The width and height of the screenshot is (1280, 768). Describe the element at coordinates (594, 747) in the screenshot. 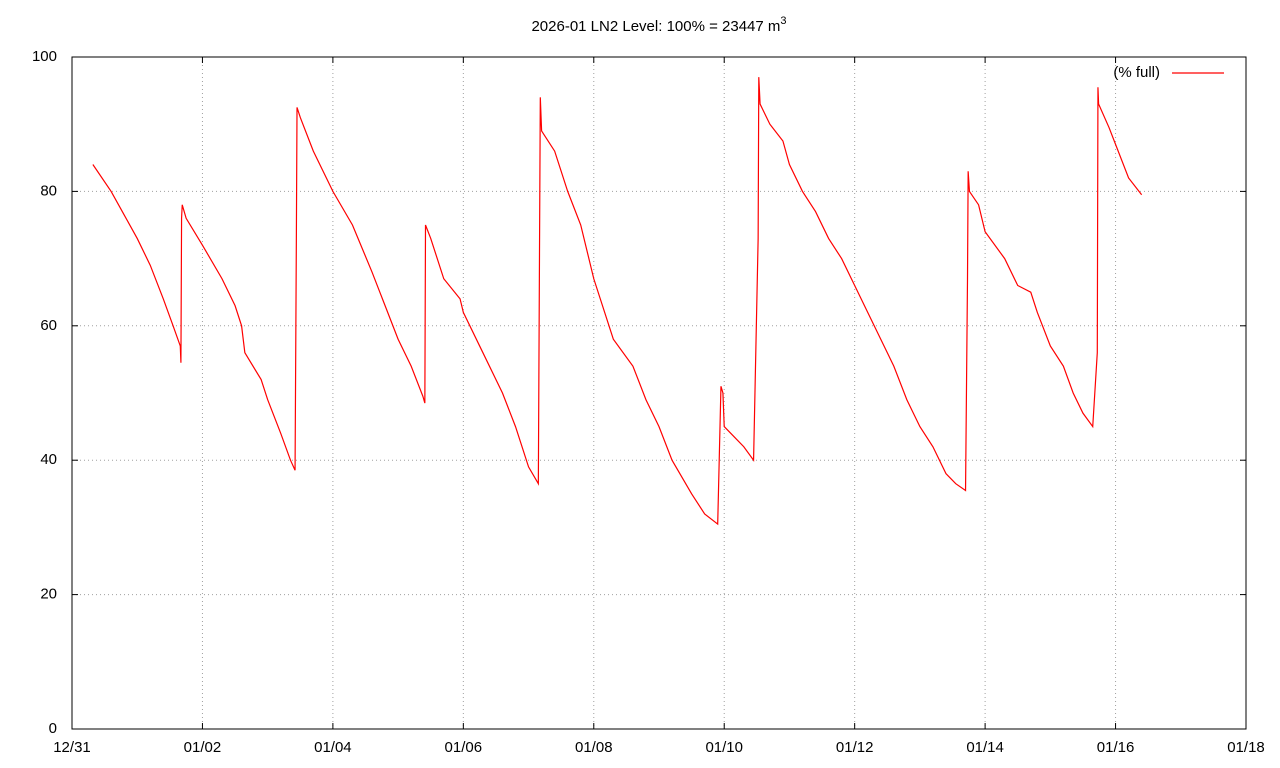

I see `x-tick-label: 01/08` at that location.